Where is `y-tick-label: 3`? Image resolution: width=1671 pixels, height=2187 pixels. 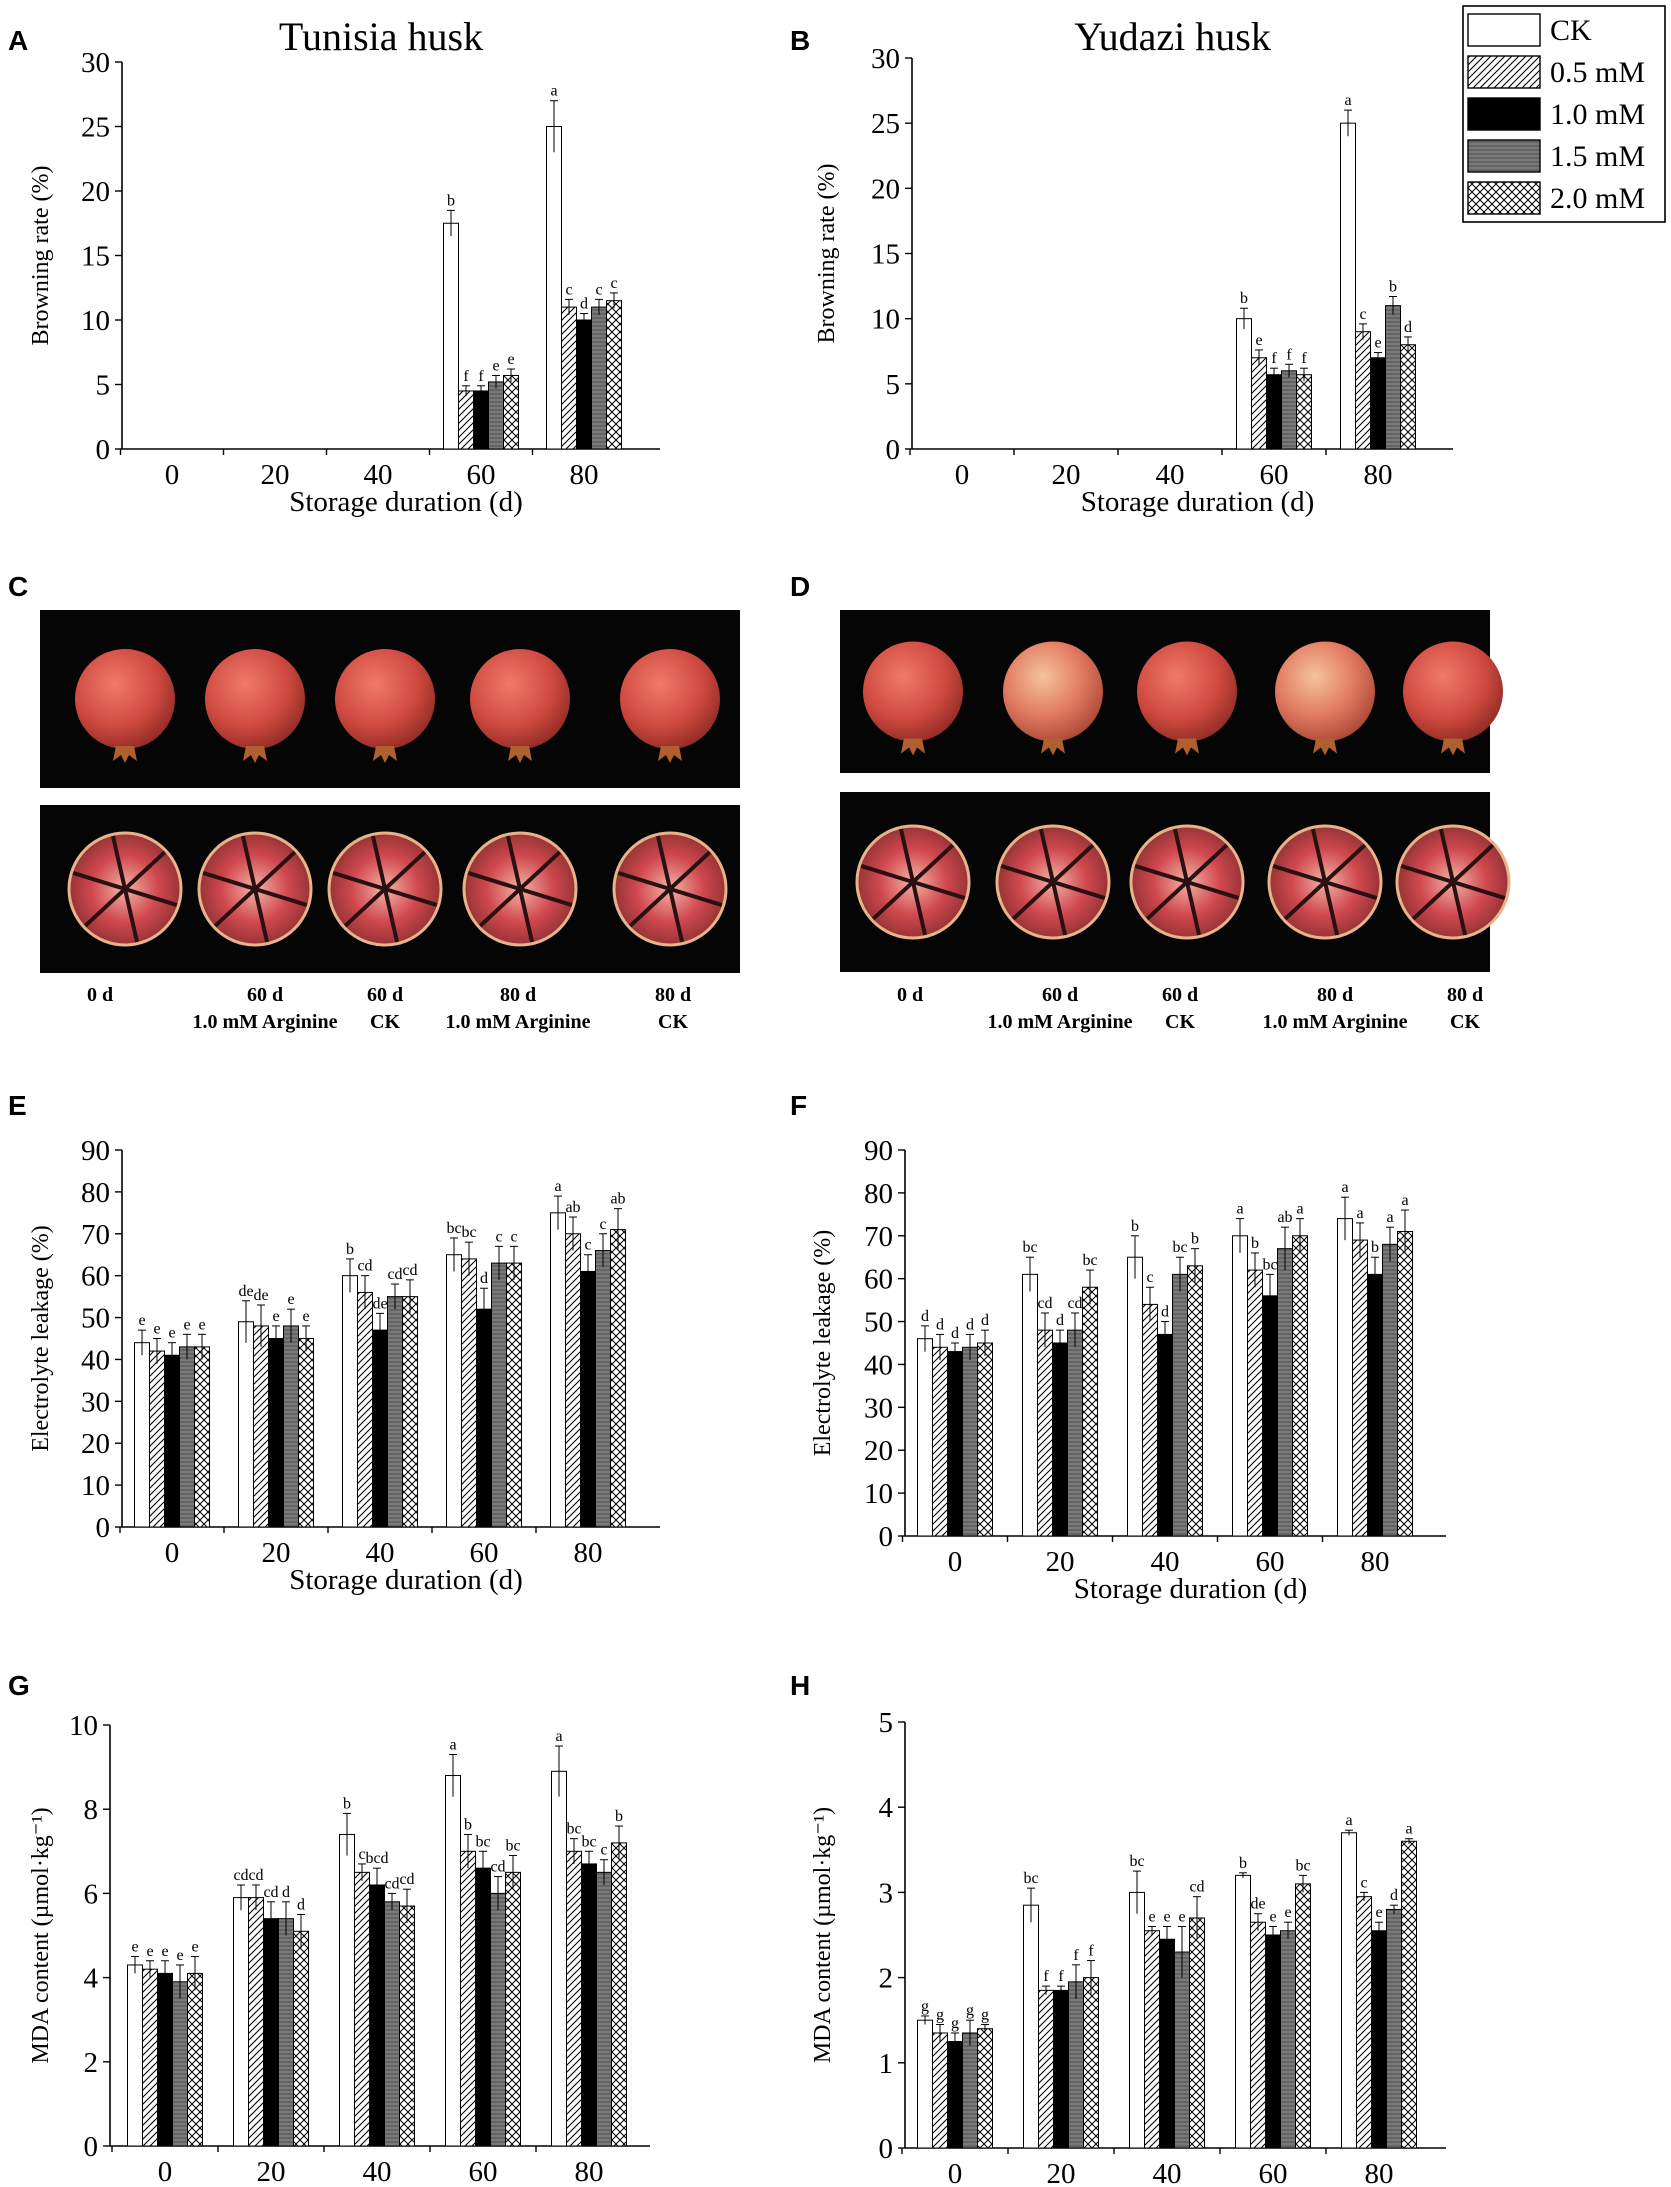 y-tick-label: 3 is located at coordinates (886, 1893).